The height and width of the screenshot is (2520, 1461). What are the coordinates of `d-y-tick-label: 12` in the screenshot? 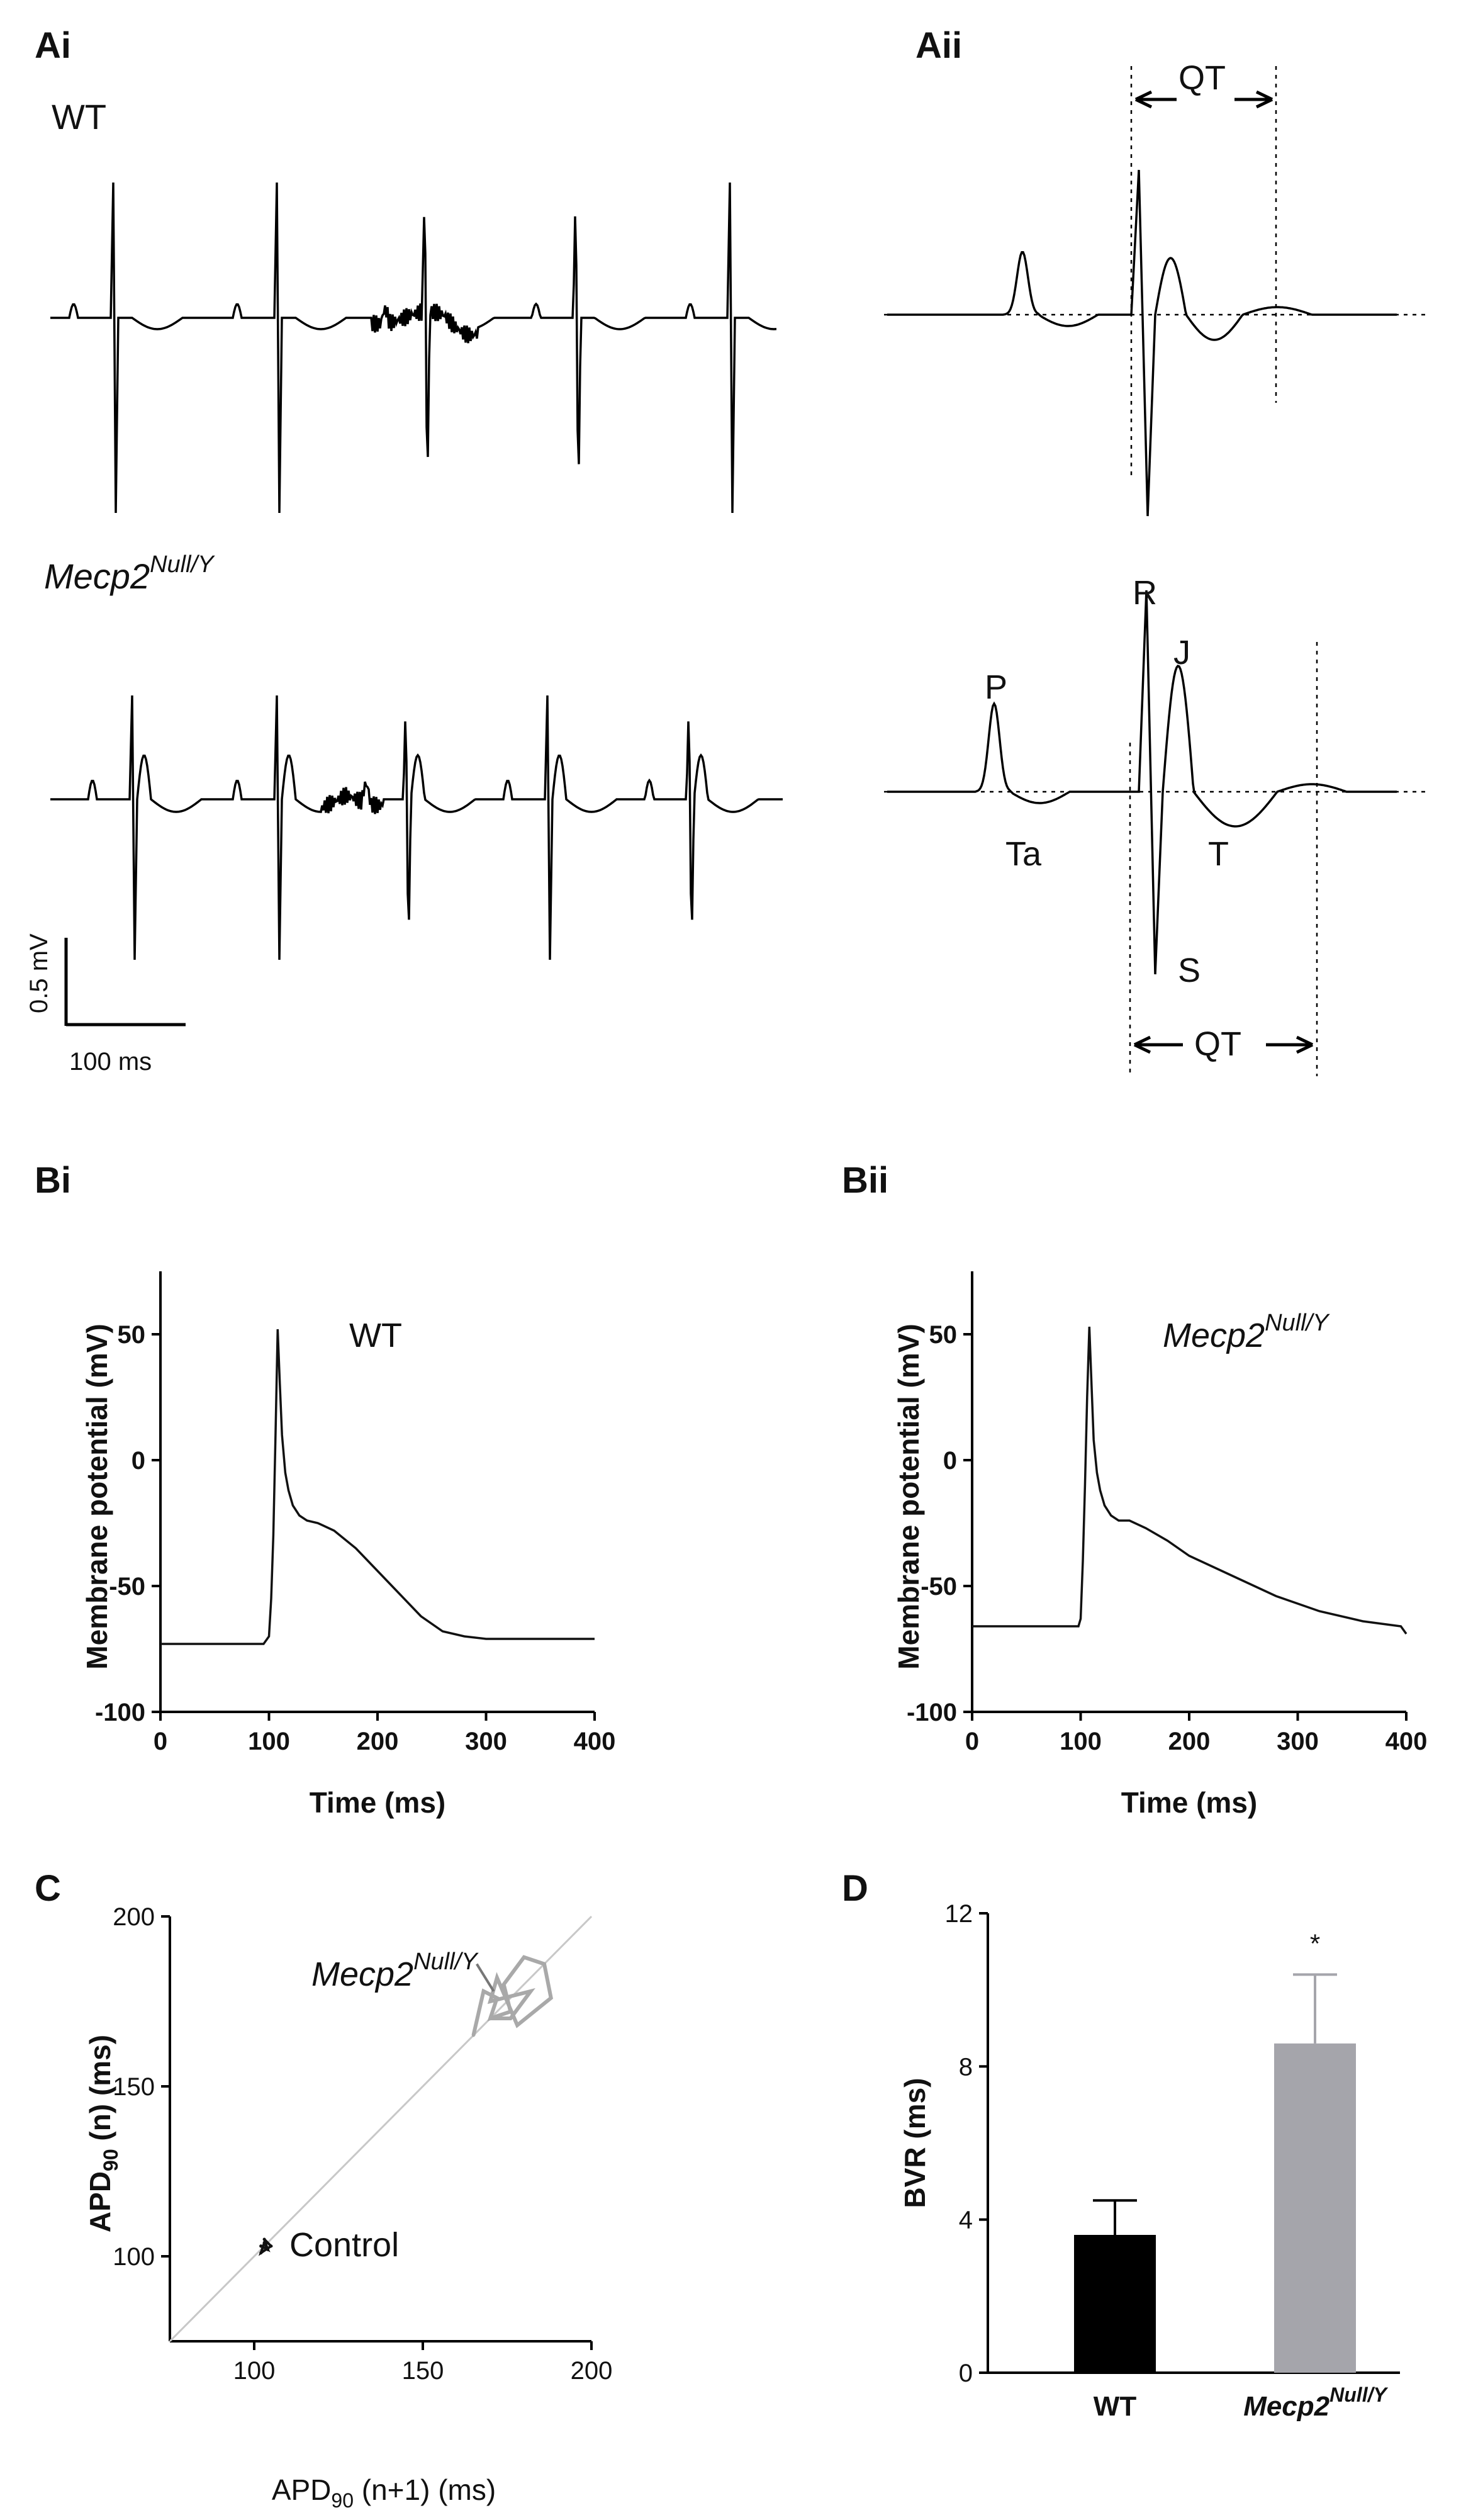 It's located at (959, 1914).